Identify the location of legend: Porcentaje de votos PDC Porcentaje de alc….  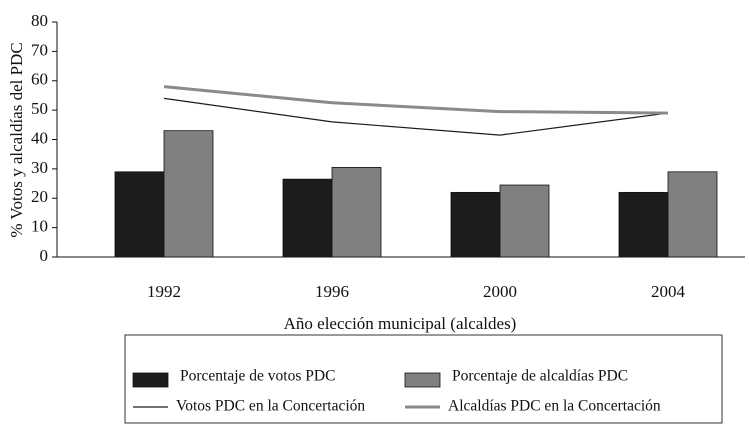
(396, 391).